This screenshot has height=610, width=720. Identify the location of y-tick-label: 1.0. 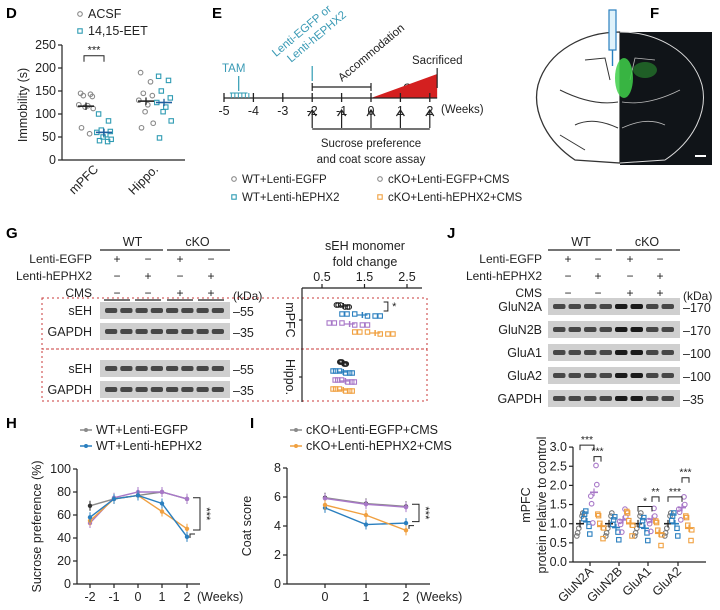
(558, 524).